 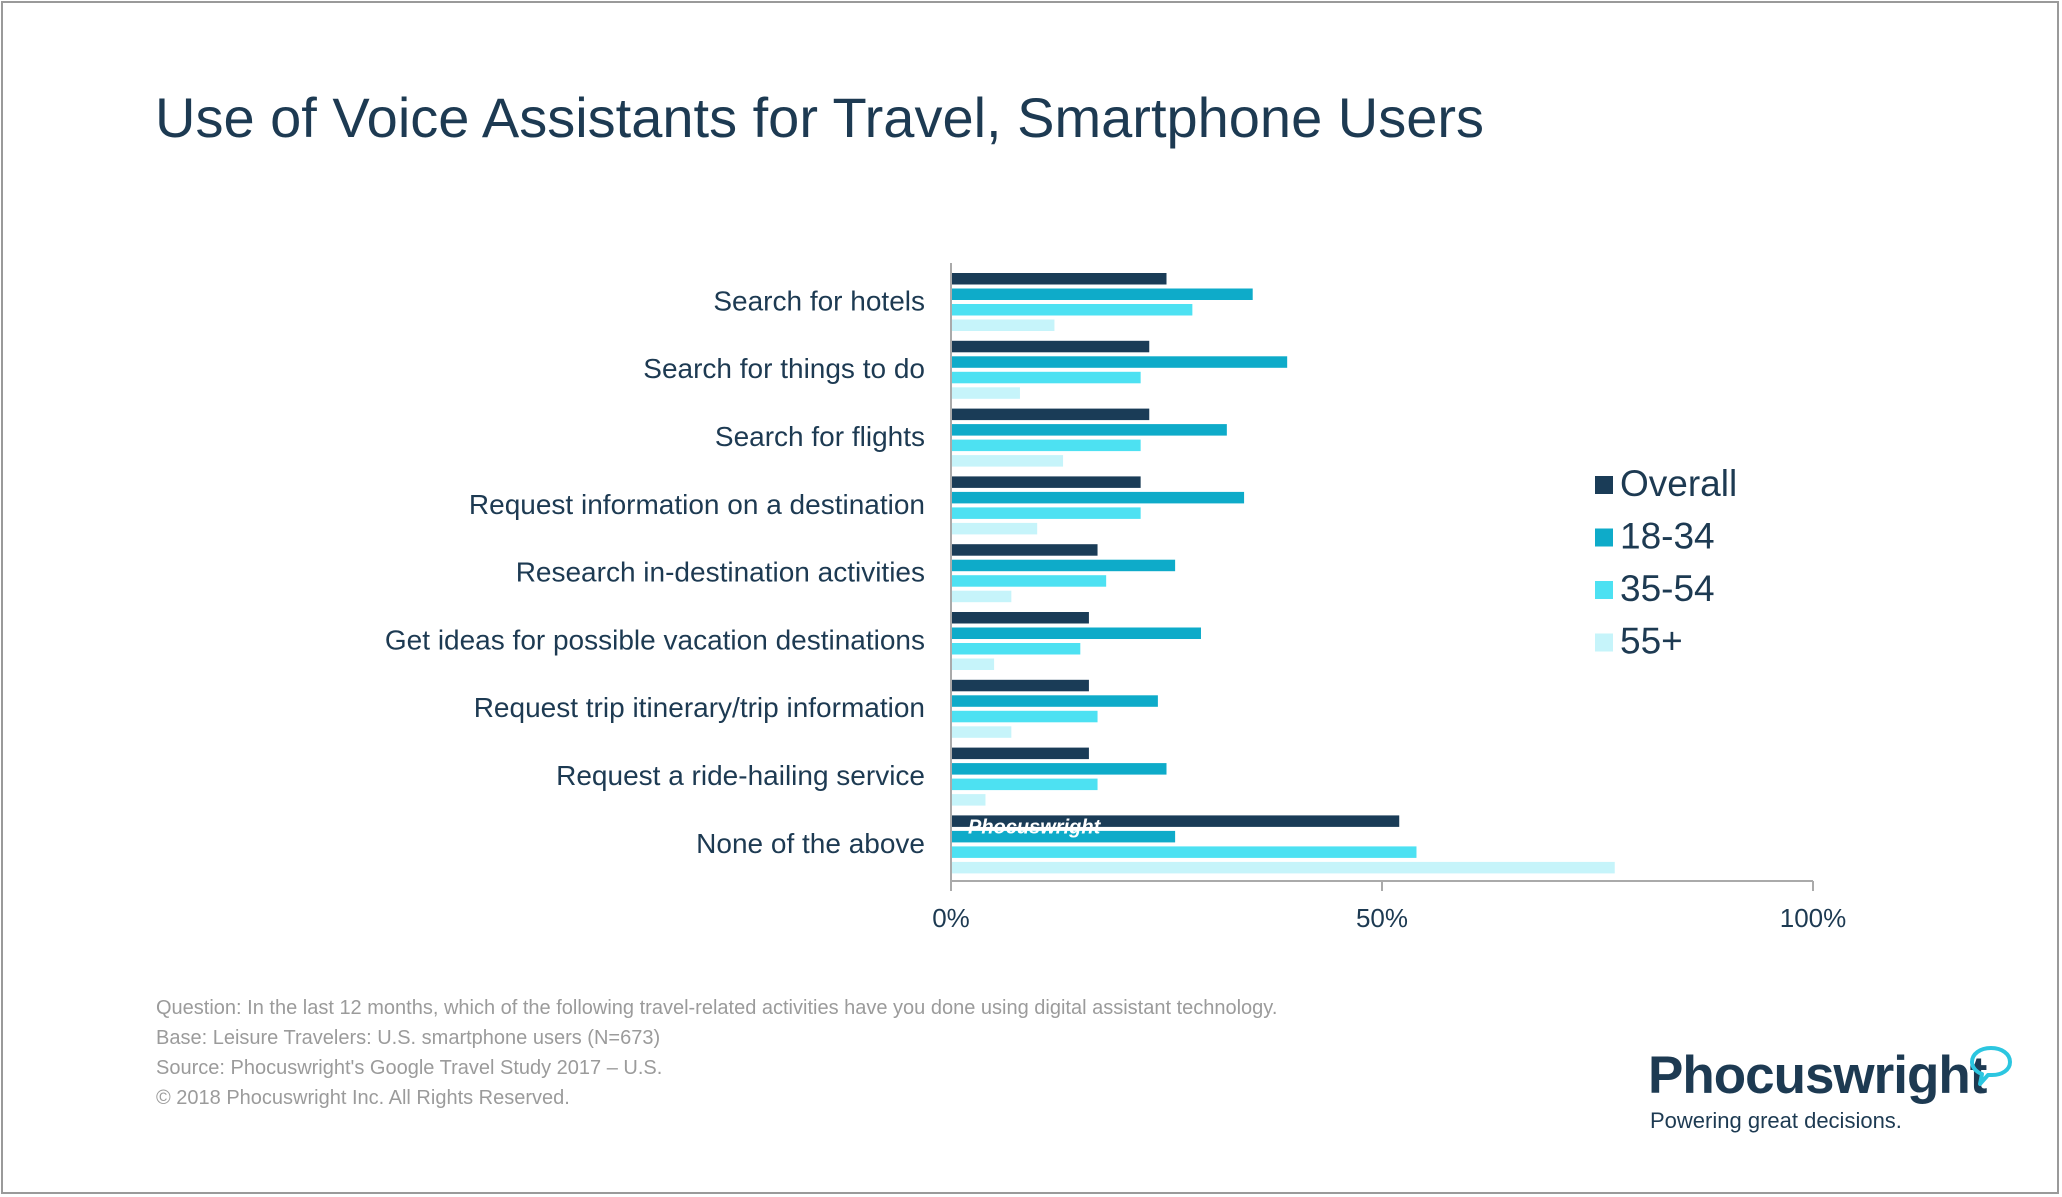 What do you see at coordinates (1678, 483) in the screenshot?
I see `legend-label: Overall` at bounding box center [1678, 483].